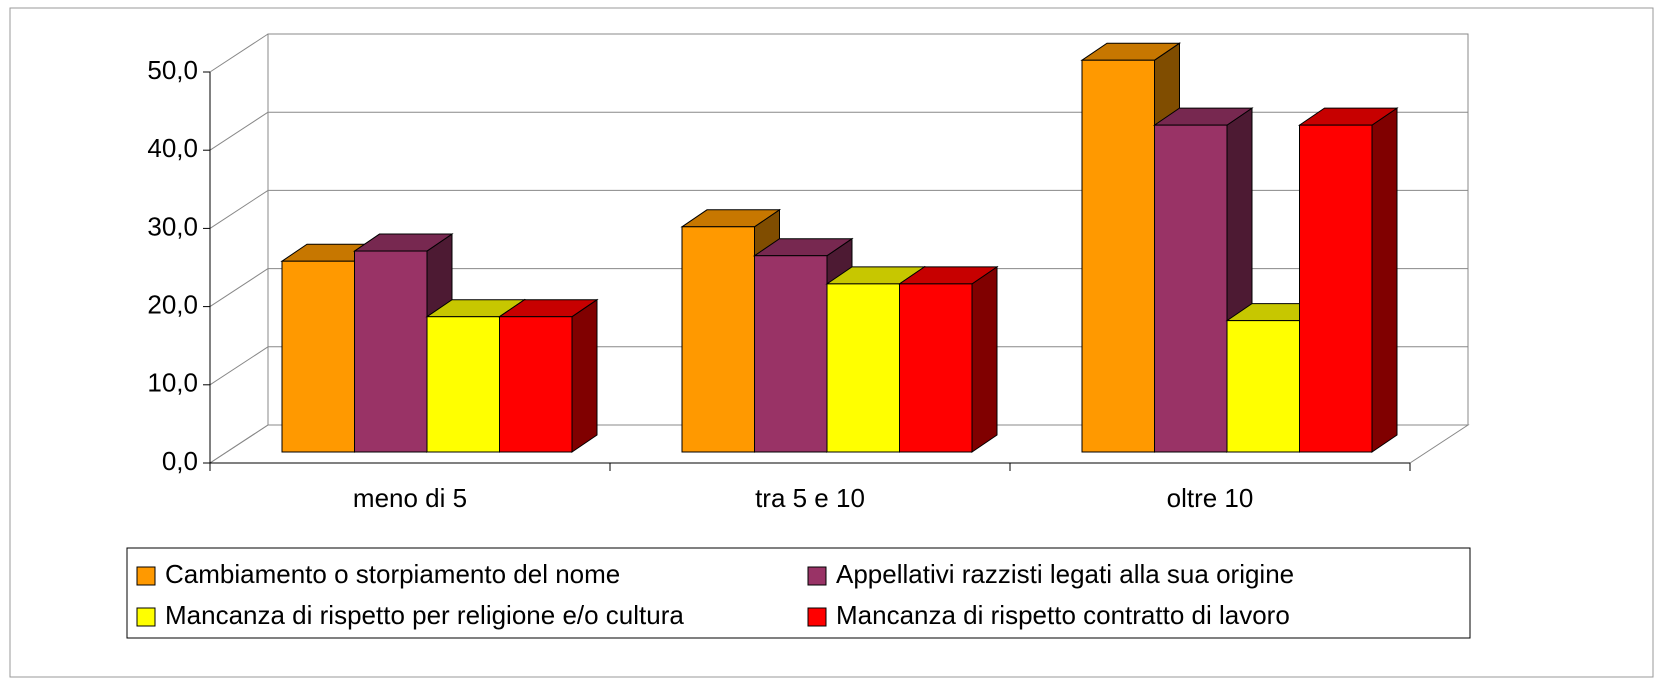 The image size is (1654, 678). I want to click on legend-label: Cambiamento o storpiamento del nome, so click(392, 574).